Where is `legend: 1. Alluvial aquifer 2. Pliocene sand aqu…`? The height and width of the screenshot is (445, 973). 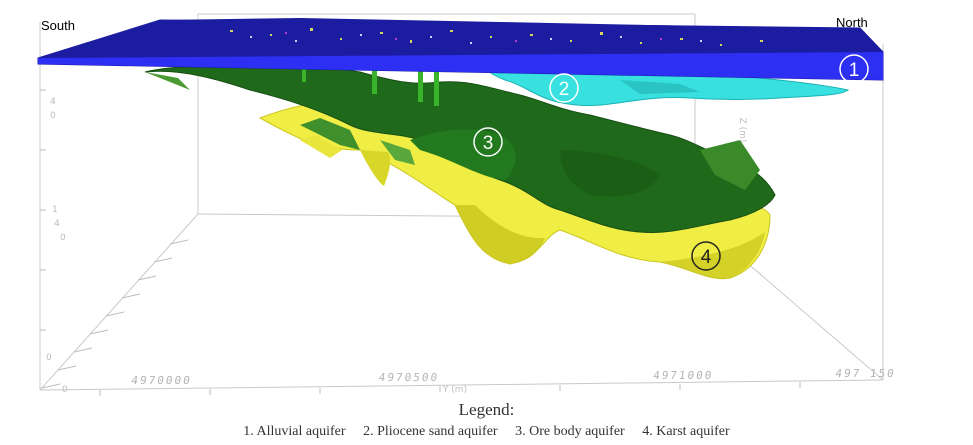
legend: 1. Alluvial aquifer 2. Pliocene sand aqu… is located at coordinates (486, 432).